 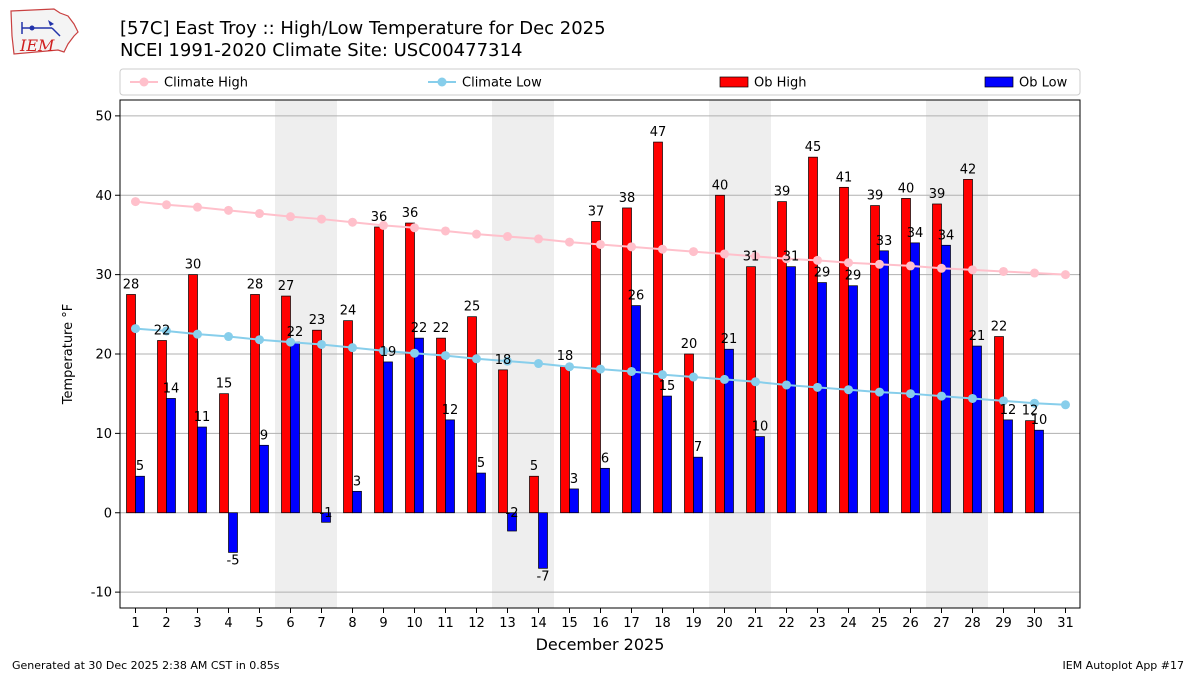 What do you see at coordinates (321, 50) in the screenshot?
I see `chart-subtitle: NCEI 1991-2020 Climate Site: USC00477314` at bounding box center [321, 50].